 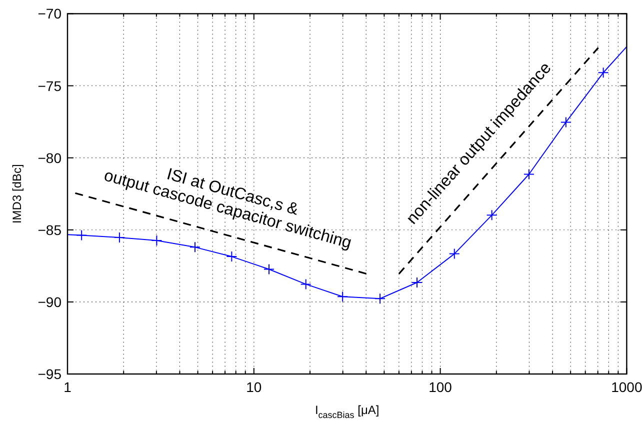 I want to click on x-axis-title: I$_{cascBias}$ [μA], so click(x=347, y=411).